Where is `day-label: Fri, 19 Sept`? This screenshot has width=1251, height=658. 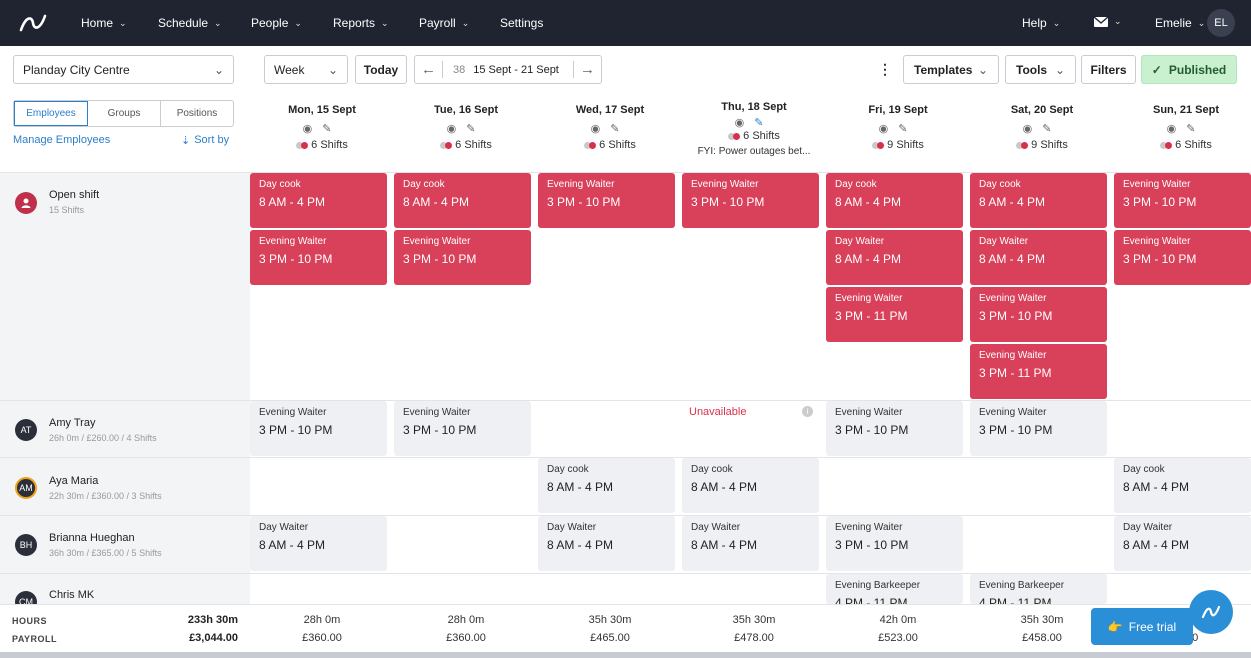 day-label: Fri, 19 Sept is located at coordinates (898, 110).